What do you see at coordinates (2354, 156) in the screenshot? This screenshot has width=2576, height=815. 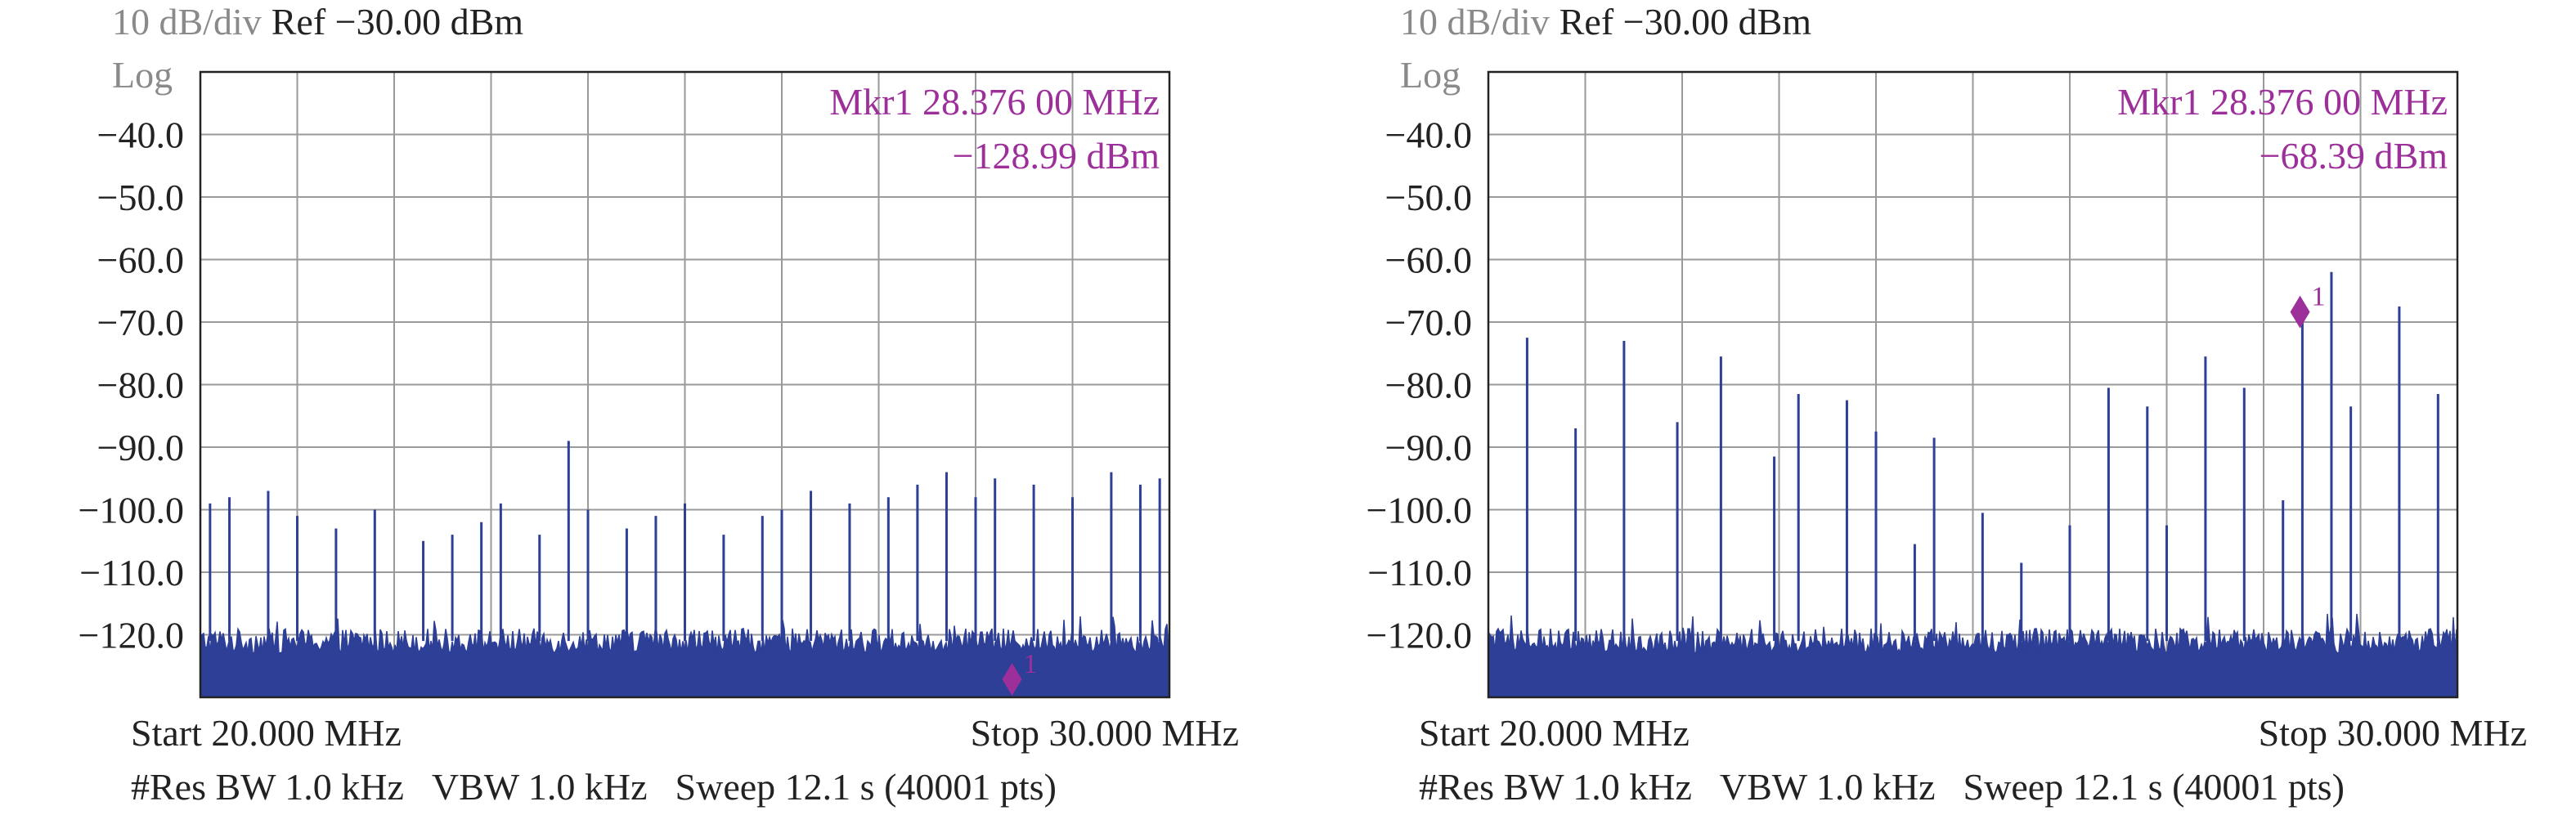 I see `marker-amplitude-readout: −68.39 dBm` at bounding box center [2354, 156].